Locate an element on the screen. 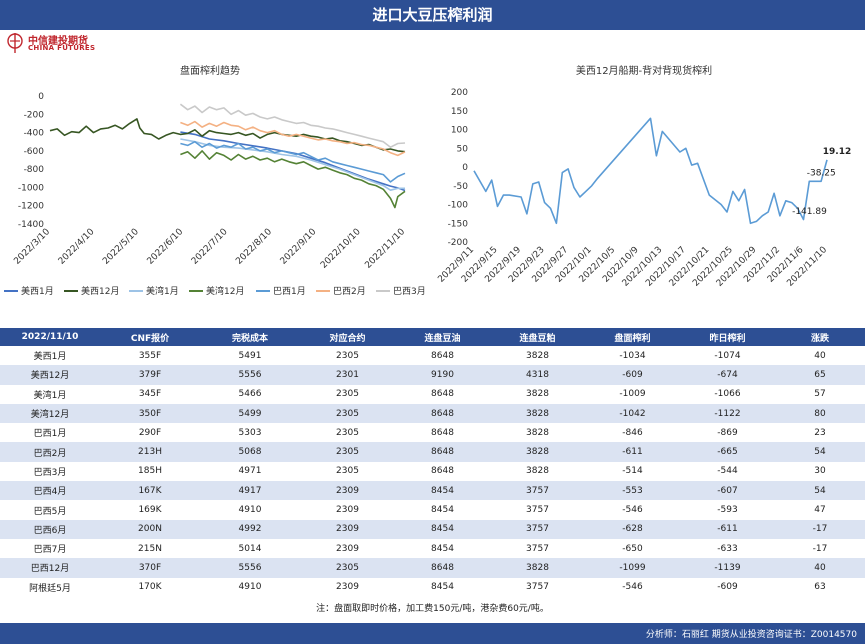 The image size is (865, 644). column-header: 2022/11/10 is located at coordinates (50, 337).